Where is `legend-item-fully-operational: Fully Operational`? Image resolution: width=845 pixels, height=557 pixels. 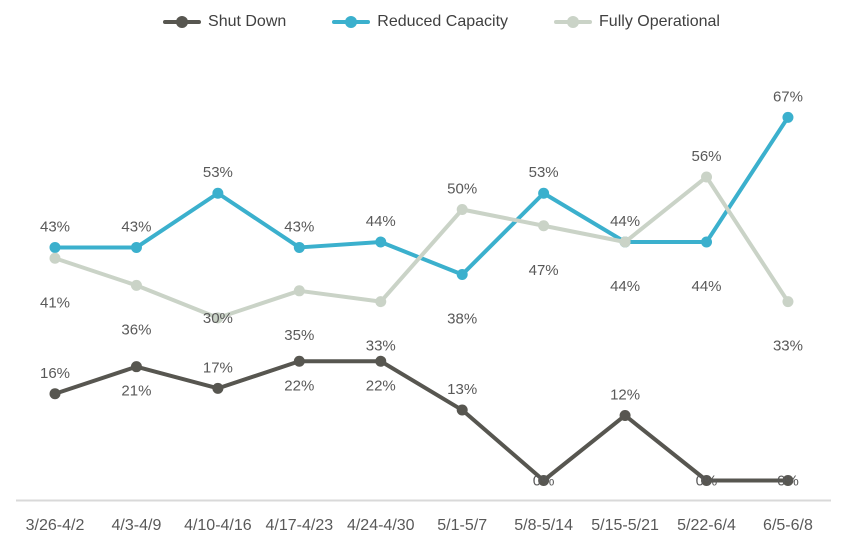 legend-item-fully-operational: Fully Operational is located at coordinates (637, 22).